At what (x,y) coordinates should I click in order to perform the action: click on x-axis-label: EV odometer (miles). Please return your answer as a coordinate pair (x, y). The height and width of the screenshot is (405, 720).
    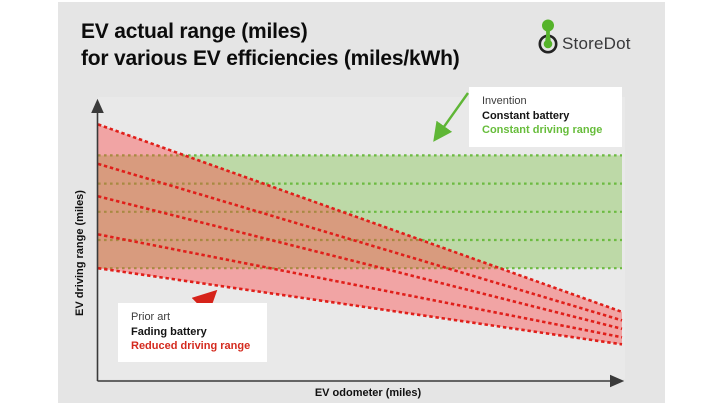
    Looking at the image, I should click on (368, 393).